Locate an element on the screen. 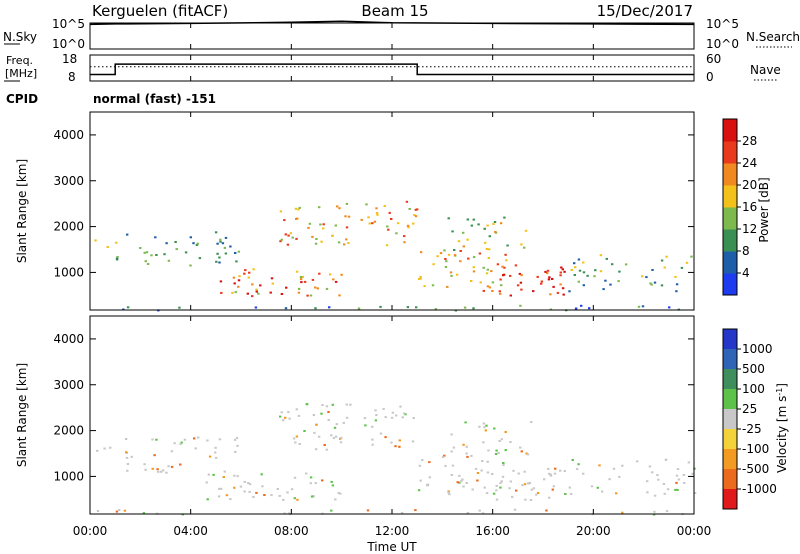 The width and height of the screenshot is (800, 554). nsearch-tick-bottom: 10^0 is located at coordinates (722, 44).